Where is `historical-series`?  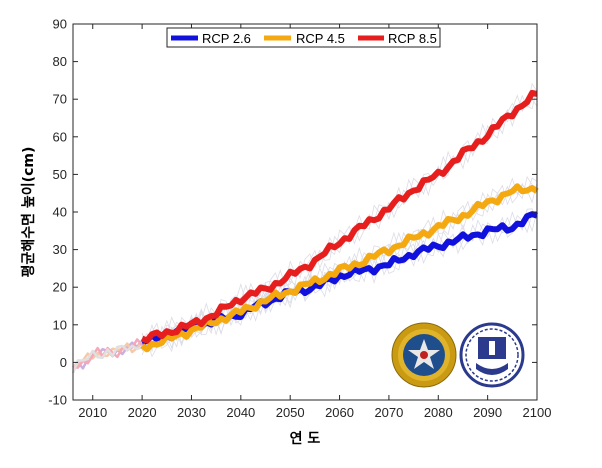
historical-series is located at coordinates (107, 356).